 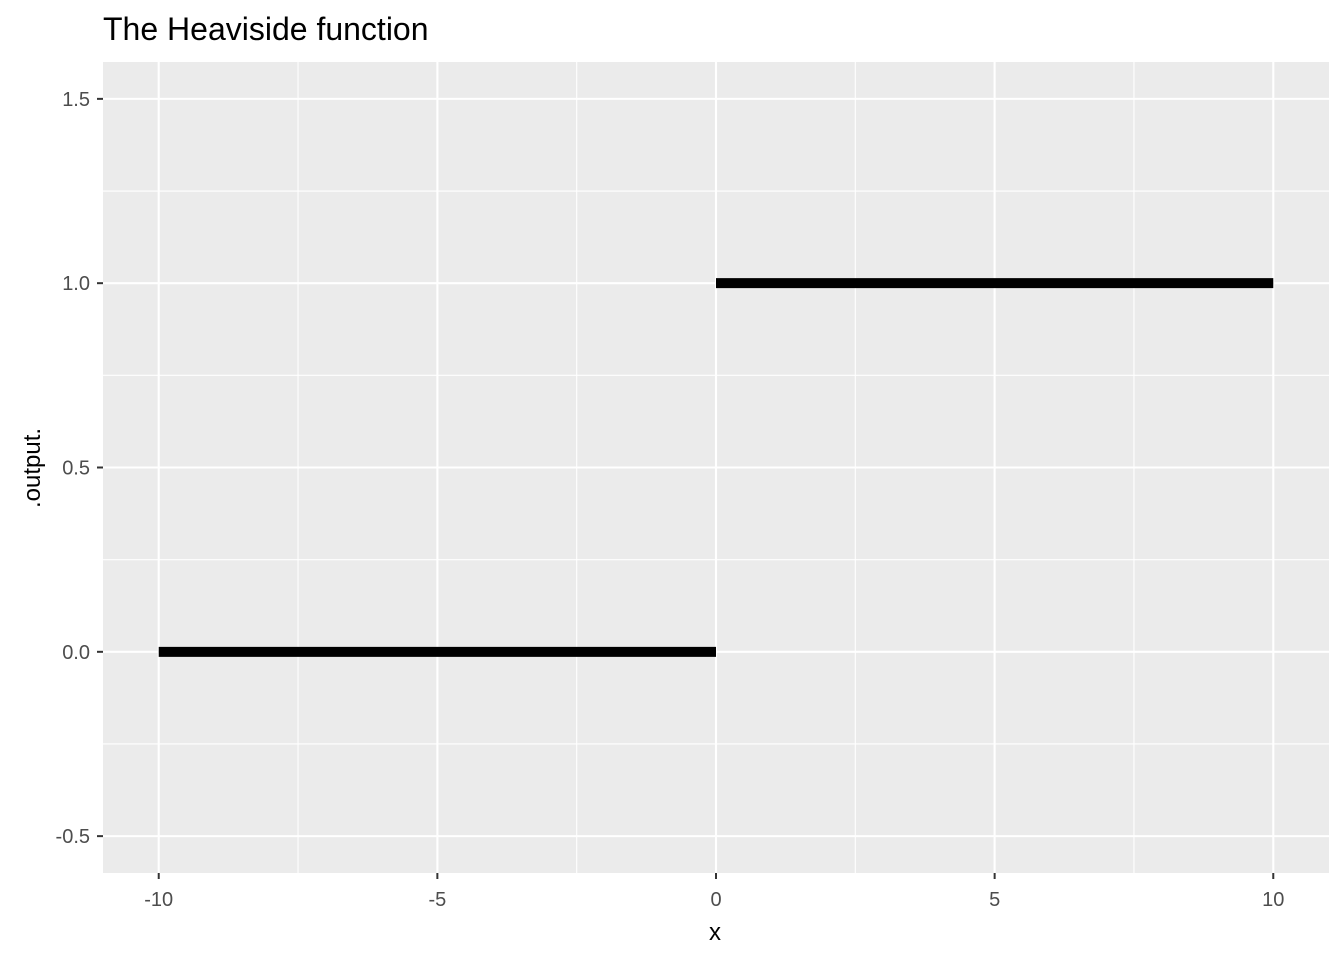 What do you see at coordinates (715, 932) in the screenshot?
I see `x-axis-title: x` at bounding box center [715, 932].